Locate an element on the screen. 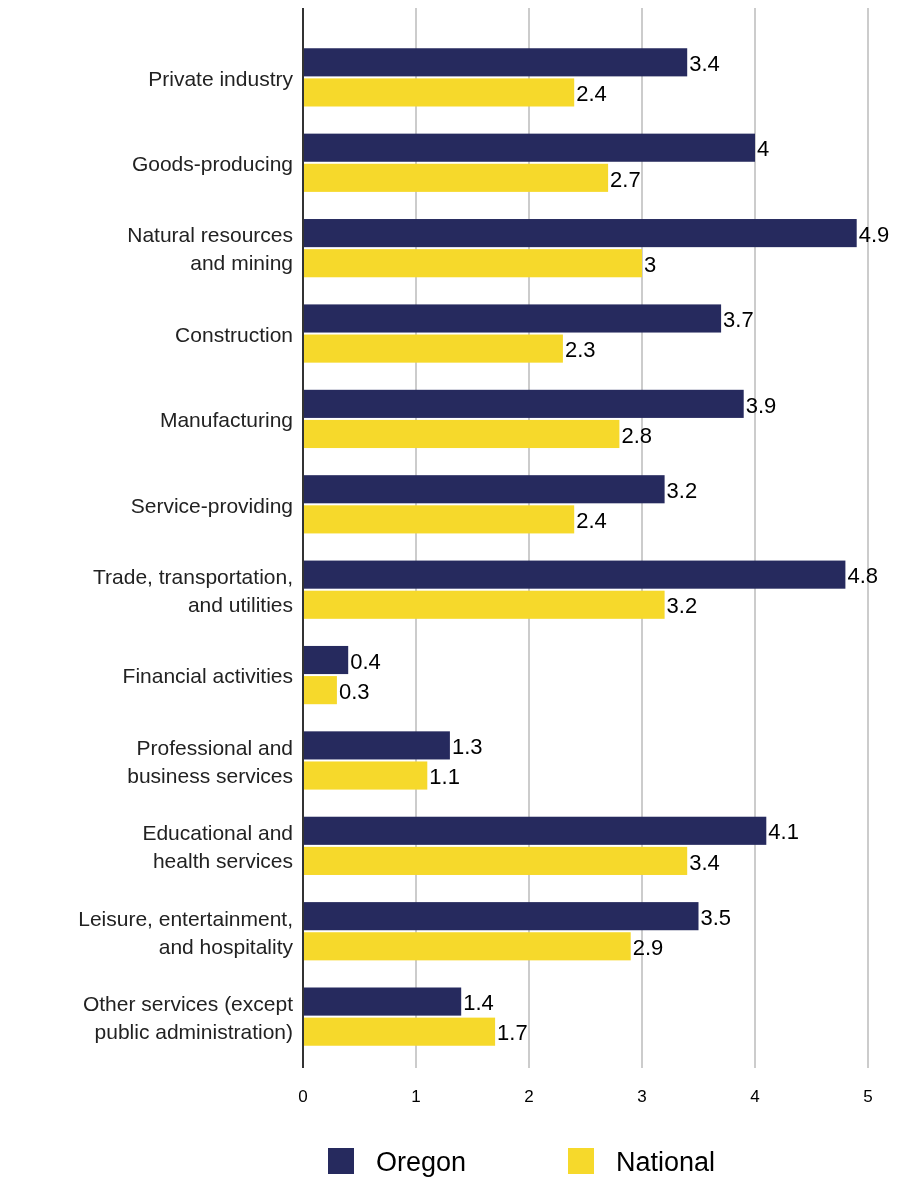  y-tick-label: Financial activities is located at coordinates (207, 676).